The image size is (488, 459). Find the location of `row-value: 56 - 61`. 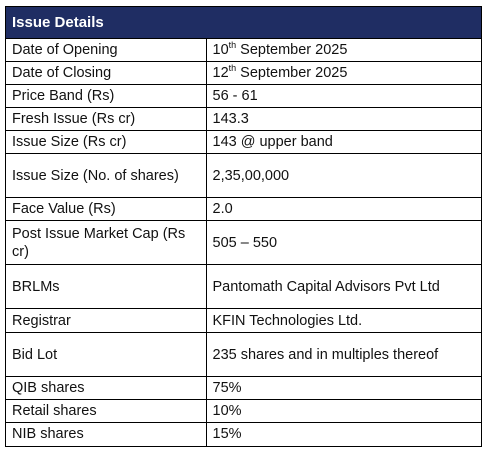

row-value: 56 - 61 is located at coordinates (343, 96).